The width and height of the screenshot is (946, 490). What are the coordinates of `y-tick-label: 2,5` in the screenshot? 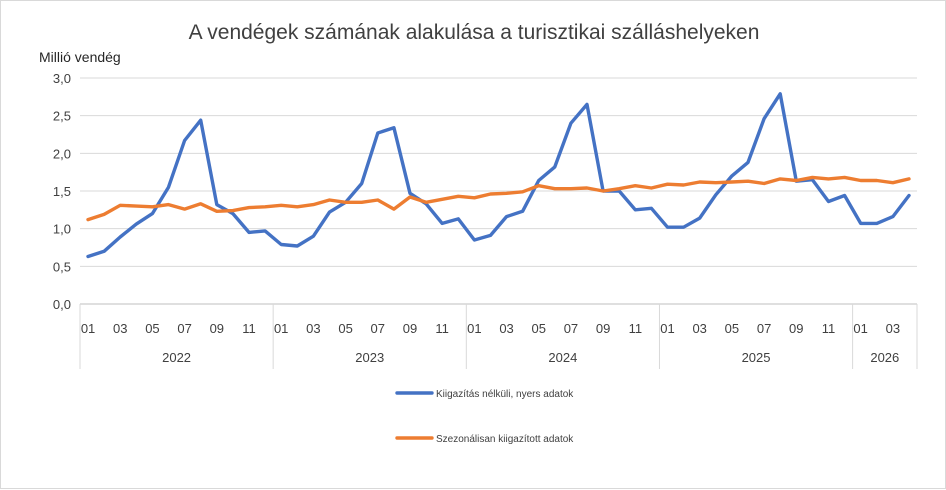 It's located at (62, 116).